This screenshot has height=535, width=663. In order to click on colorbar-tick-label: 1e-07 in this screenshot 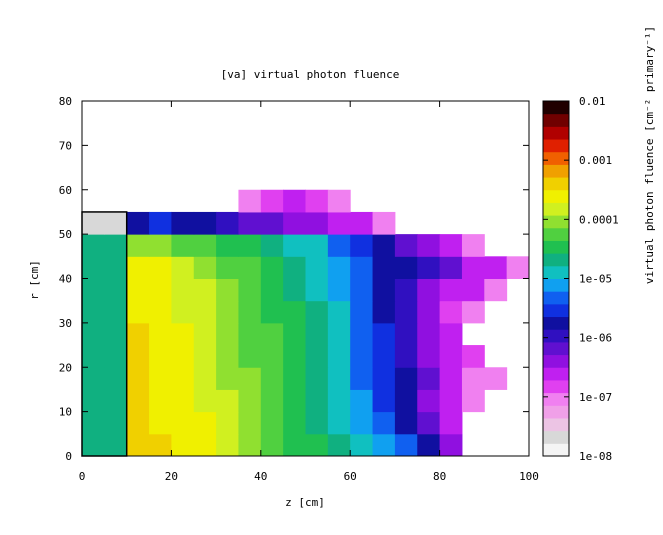, I will do `click(595, 397)`.